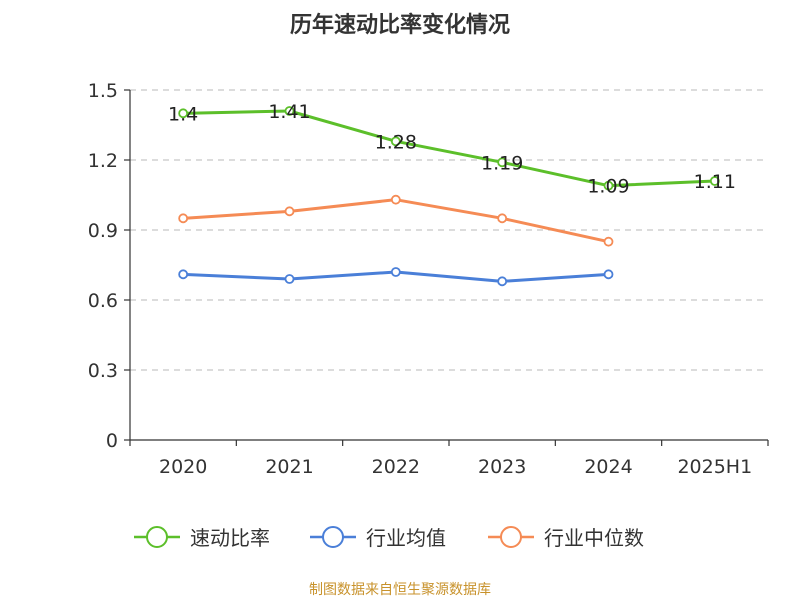 Image resolution: width=800 pixels, height=600 pixels. What do you see at coordinates (396, 467) in the screenshot?
I see `x-tick-label: 2022` at bounding box center [396, 467].